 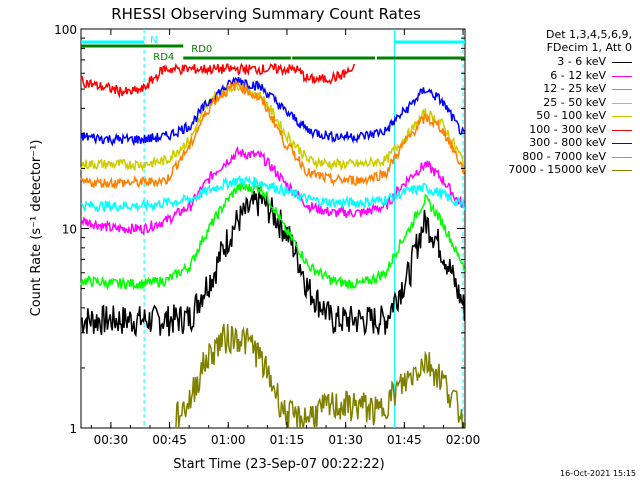 I want to click on x-tick-label: 01:30, so click(x=345, y=440).